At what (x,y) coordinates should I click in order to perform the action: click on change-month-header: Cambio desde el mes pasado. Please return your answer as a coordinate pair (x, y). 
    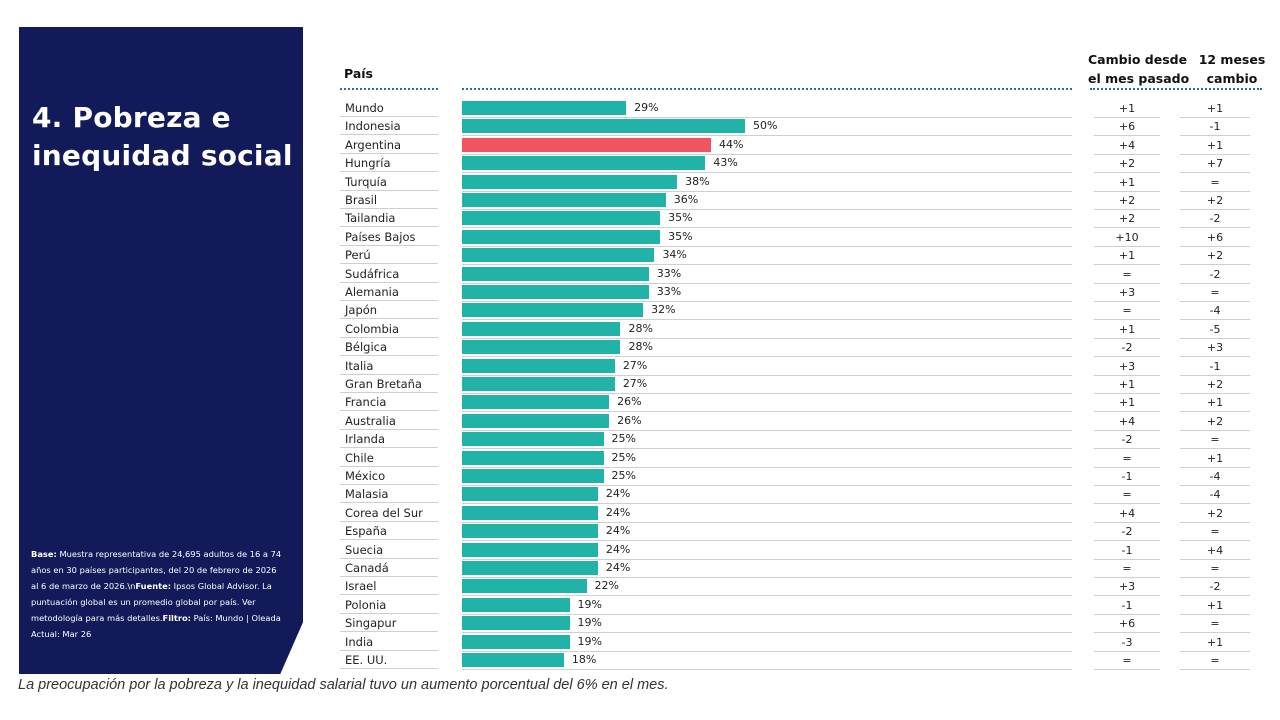
    Looking at the image, I should click on (1139, 69).